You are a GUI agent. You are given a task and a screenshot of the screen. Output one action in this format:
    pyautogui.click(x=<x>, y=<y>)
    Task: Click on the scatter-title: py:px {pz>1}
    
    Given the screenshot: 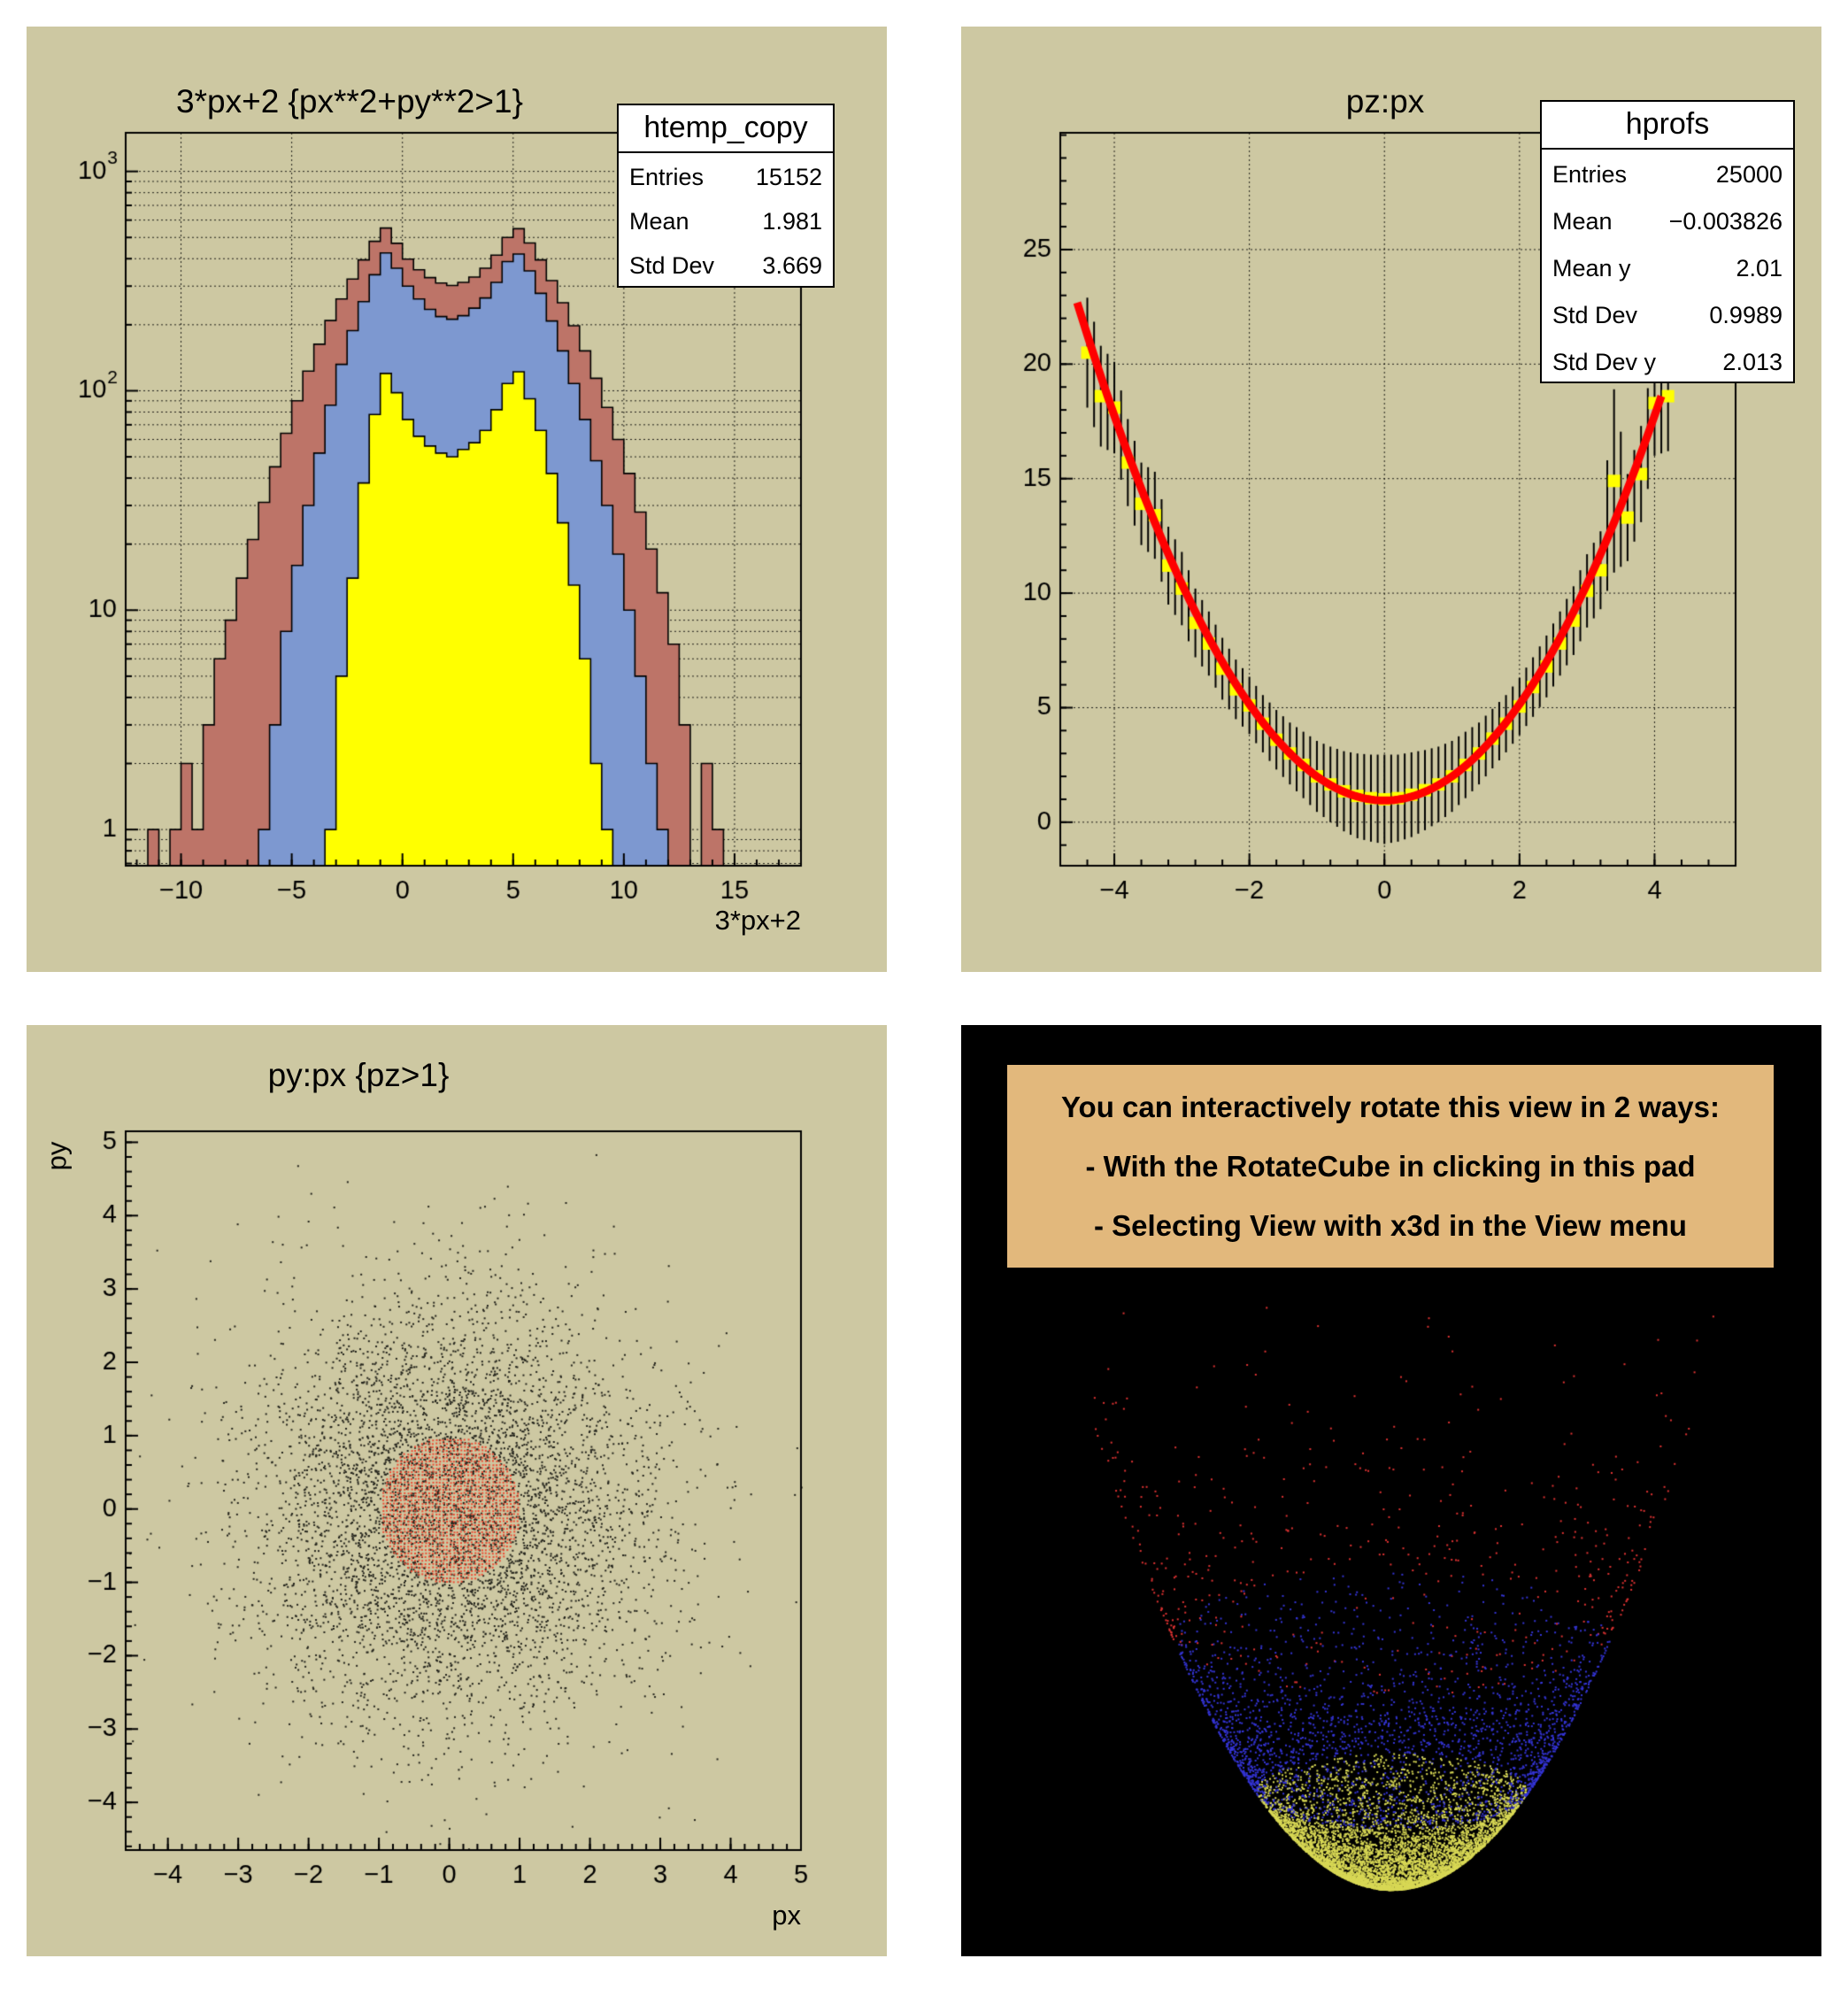 What is the action you would take?
    pyautogui.click(x=359, y=1075)
    